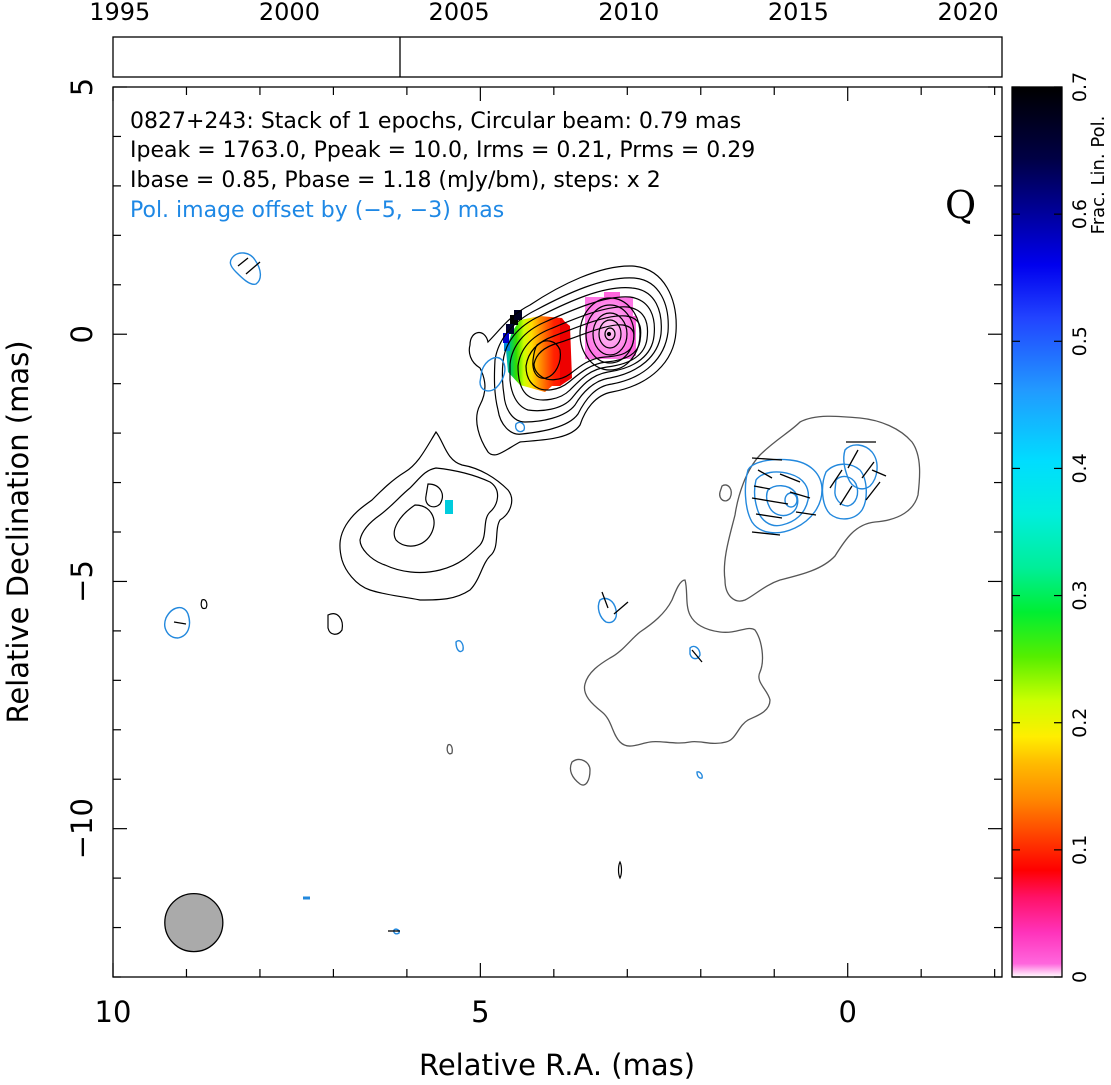 Image resolution: width=1111 pixels, height=1085 pixels. What do you see at coordinates (960, 205) in the screenshot?
I see `quality-code: Q` at bounding box center [960, 205].